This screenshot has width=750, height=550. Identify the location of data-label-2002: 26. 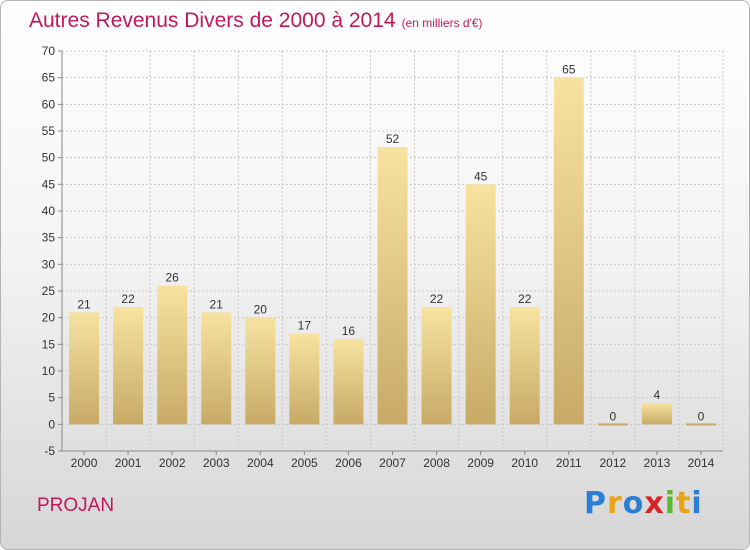
(172, 278).